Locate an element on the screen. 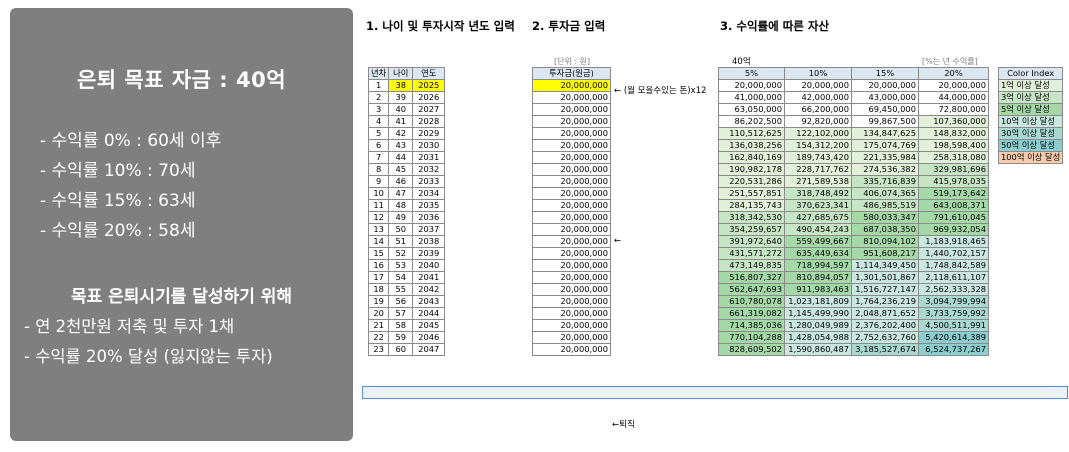  table-row: 21 58 2045 is located at coordinates (406, 325).